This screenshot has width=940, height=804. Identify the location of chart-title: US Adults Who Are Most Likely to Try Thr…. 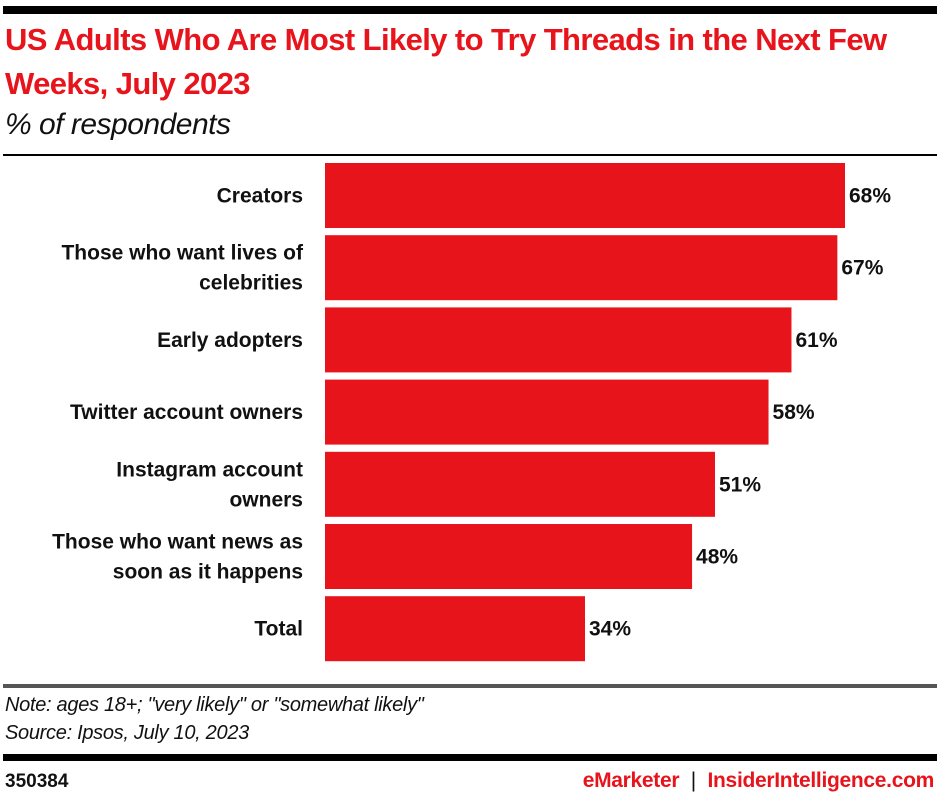
(446, 61).